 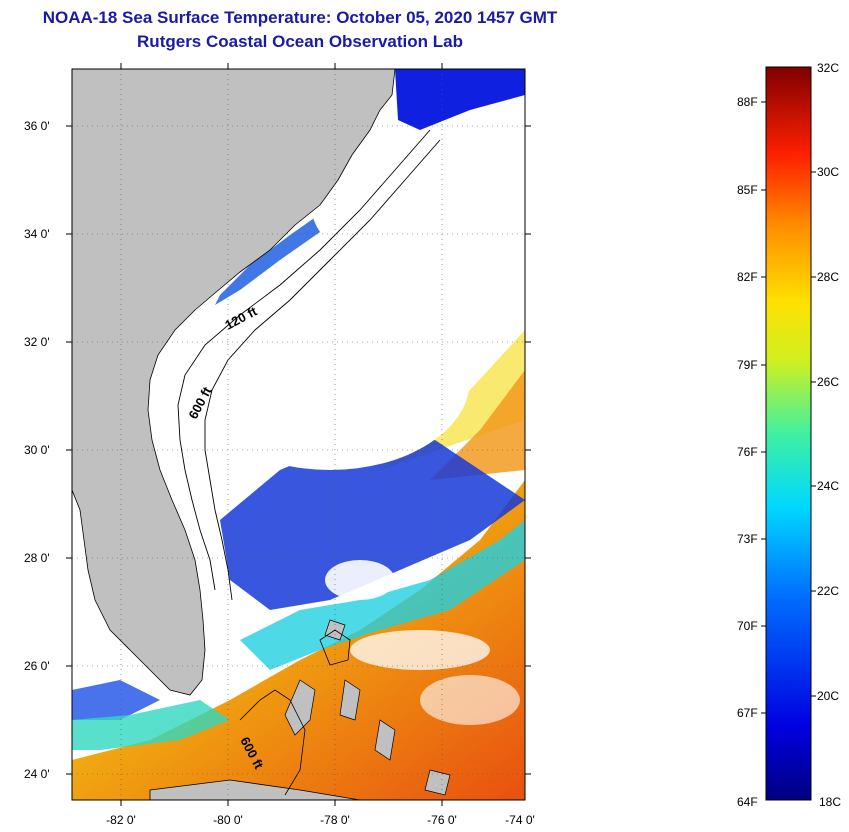 I want to click on colorbar-celsius-label: 24C, so click(x=828, y=486).